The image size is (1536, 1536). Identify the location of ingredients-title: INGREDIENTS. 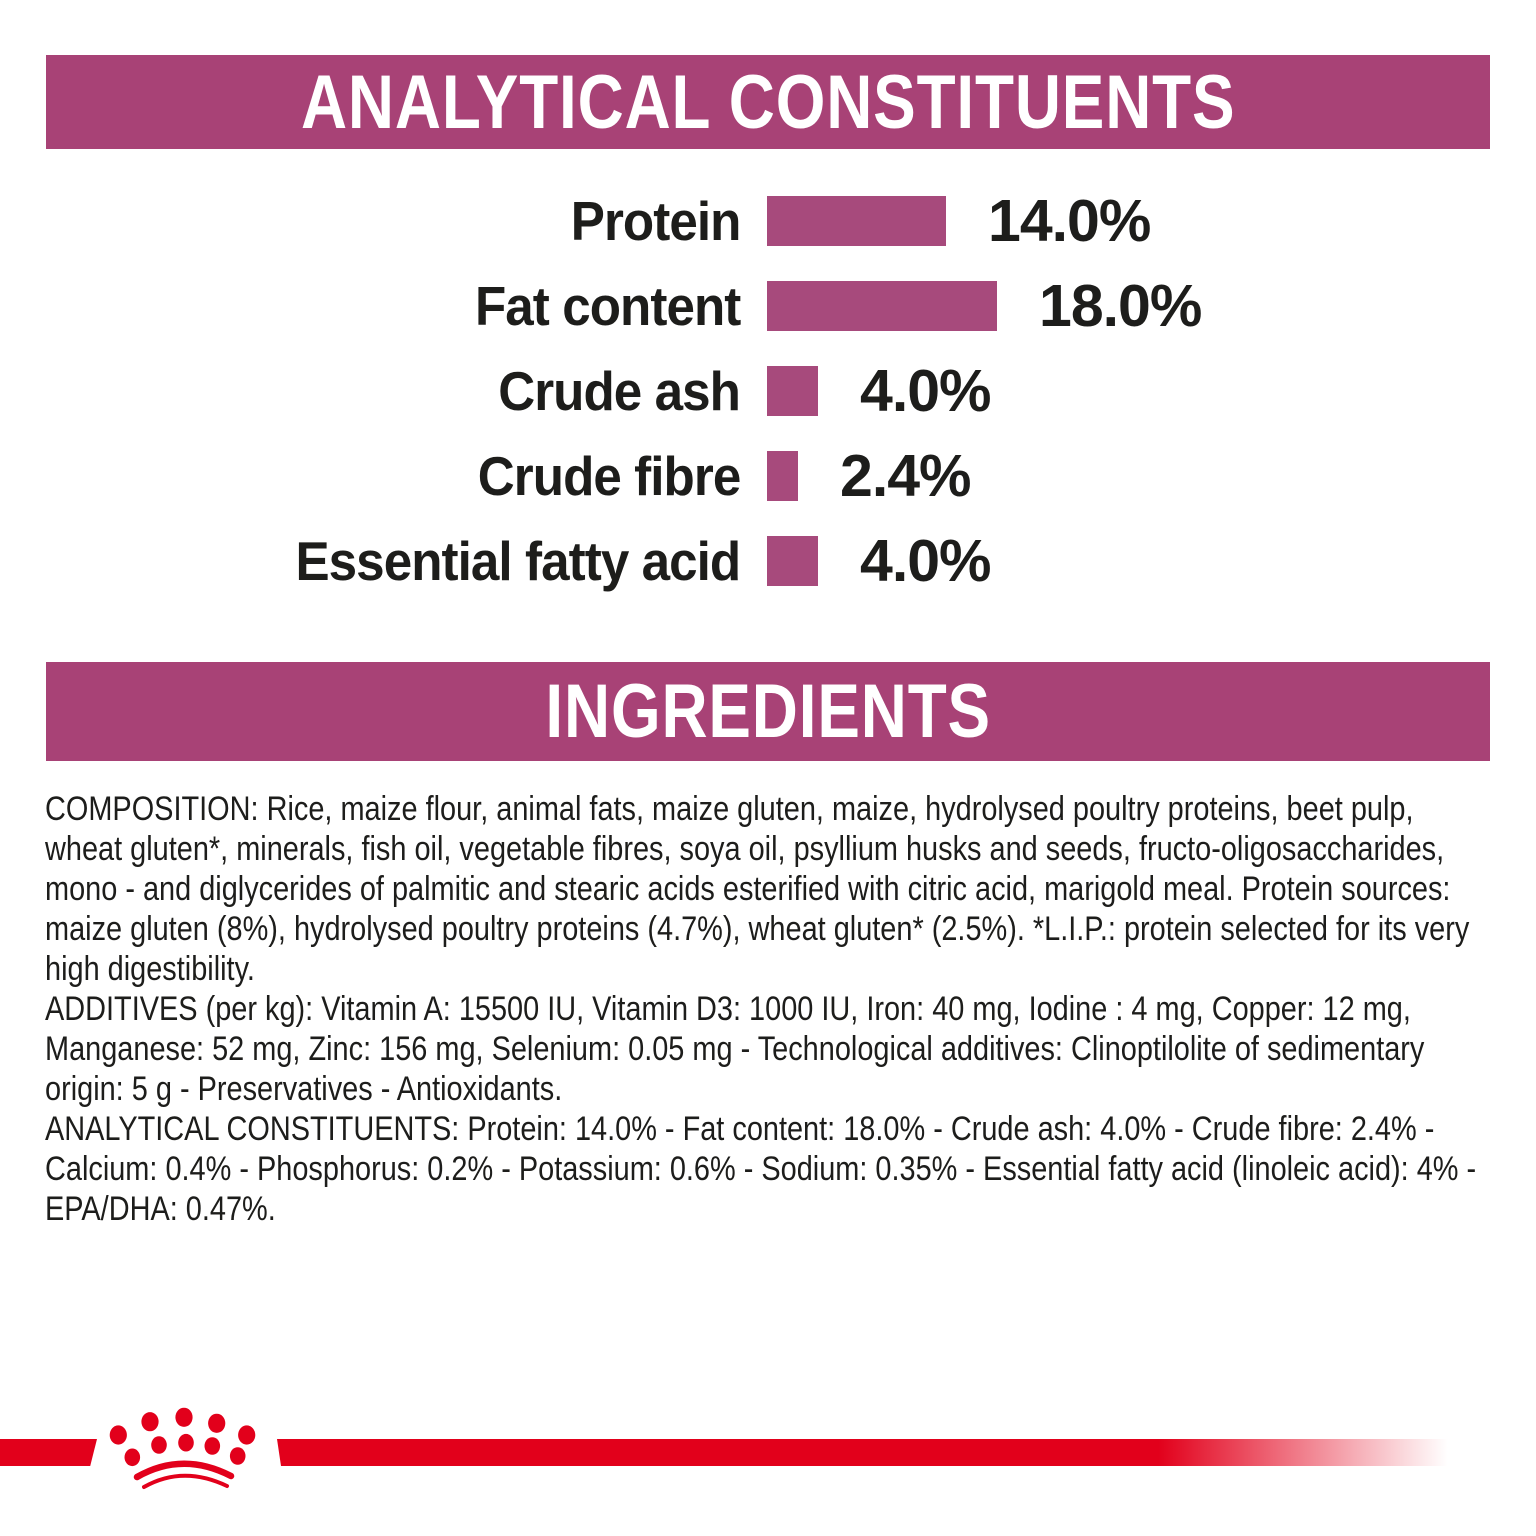
(768, 711).